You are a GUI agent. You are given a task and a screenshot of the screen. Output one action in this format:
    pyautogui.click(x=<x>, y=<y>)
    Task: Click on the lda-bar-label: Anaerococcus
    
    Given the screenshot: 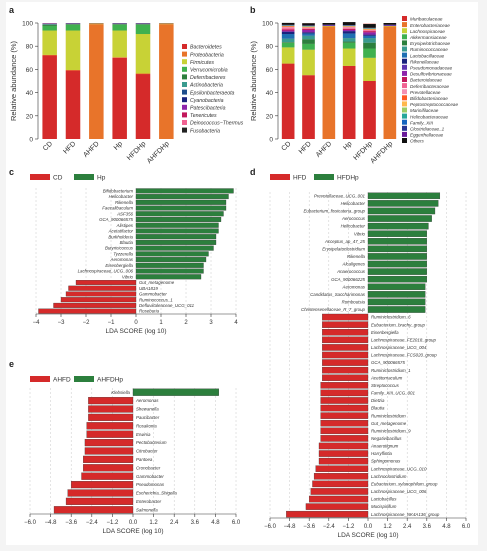 What is the action you would take?
    pyautogui.click(x=351, y=271)
    